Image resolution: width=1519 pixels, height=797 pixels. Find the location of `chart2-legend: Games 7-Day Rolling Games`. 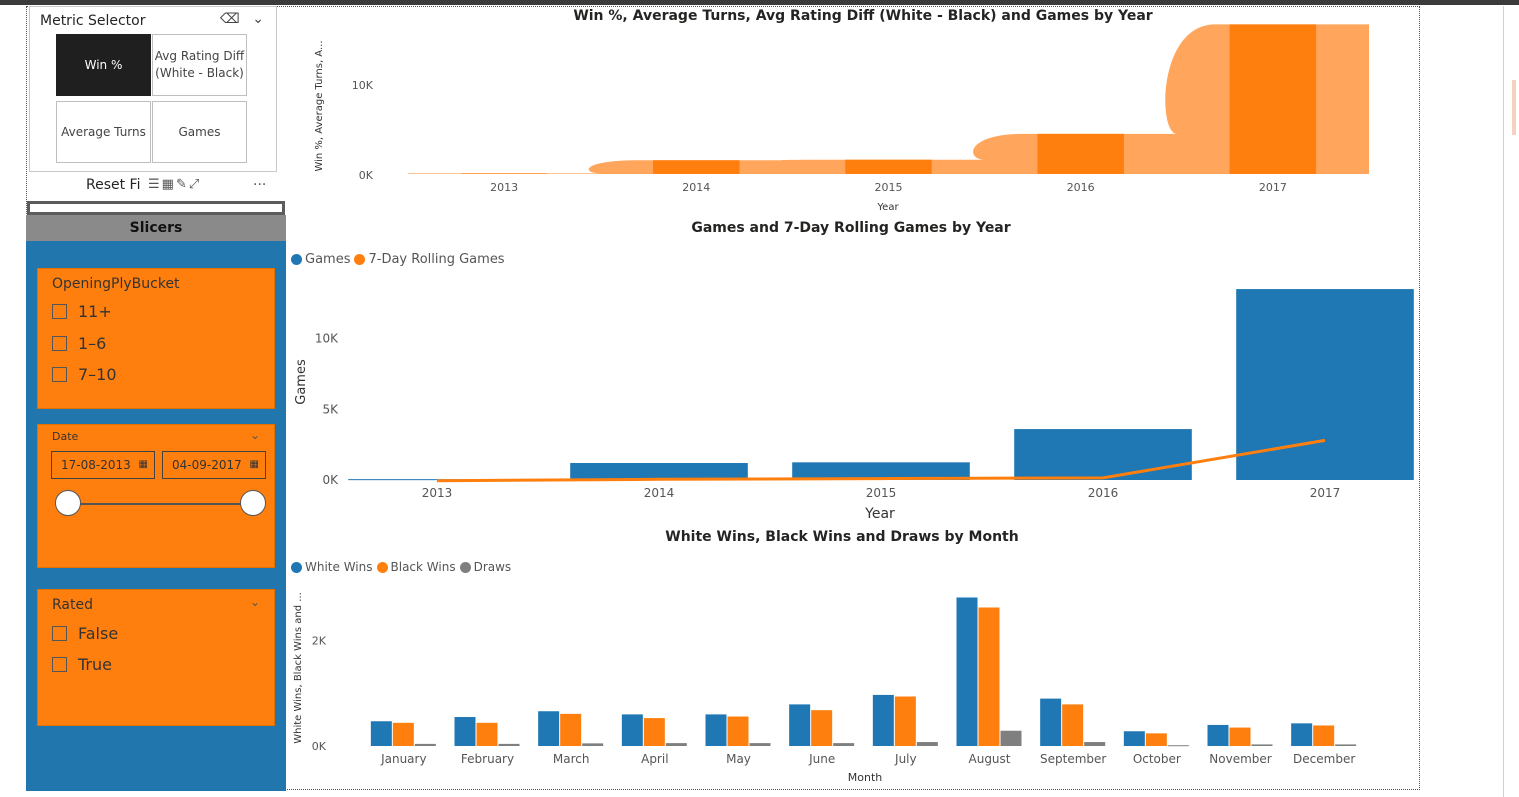

chart2-legend: Games 7-Day Rolling Games is located at coordinates (400, 259).